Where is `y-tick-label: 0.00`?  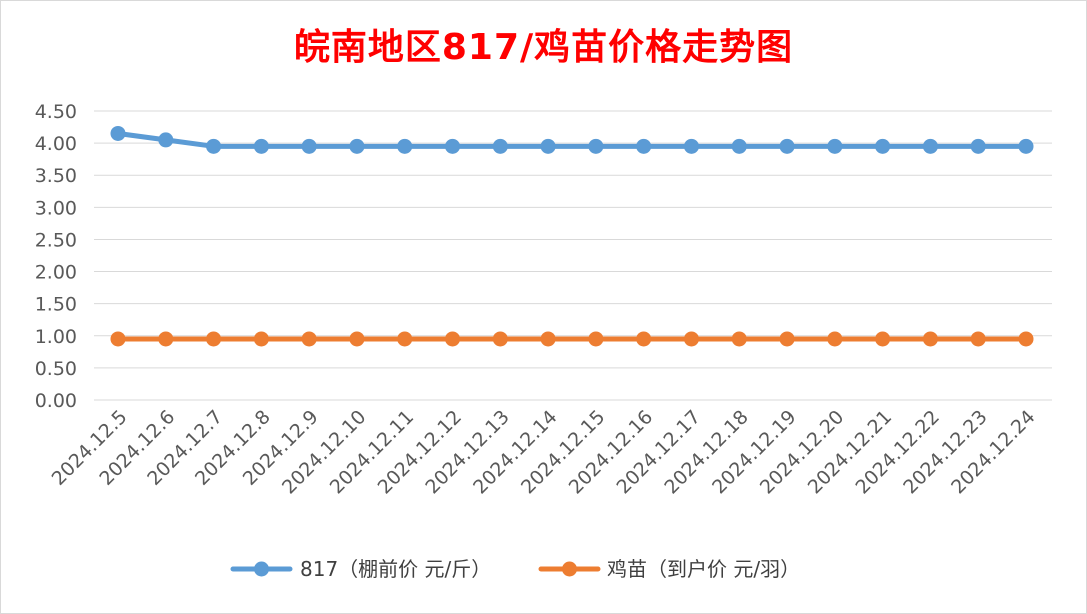 y-tick-label: 0.00 is located at coordinates (56, 401).